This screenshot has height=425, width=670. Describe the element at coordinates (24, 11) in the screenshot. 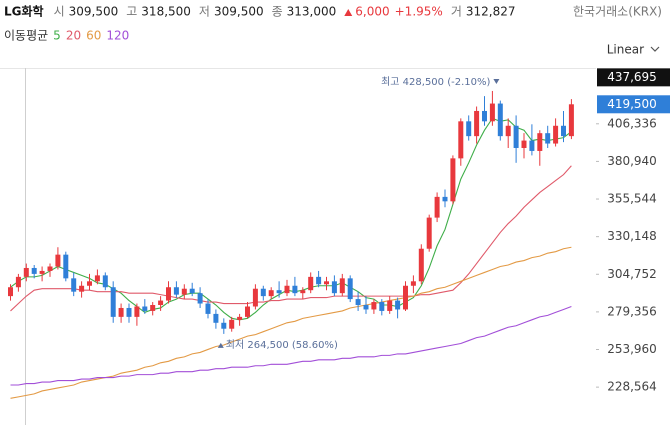

I see `symbol: LG화학` at that location.